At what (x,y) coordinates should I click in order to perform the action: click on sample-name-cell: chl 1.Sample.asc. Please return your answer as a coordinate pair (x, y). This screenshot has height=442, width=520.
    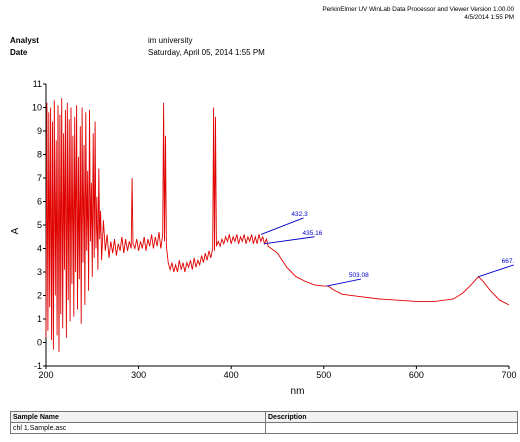
    Looking at the image, I should click on (138, 428).